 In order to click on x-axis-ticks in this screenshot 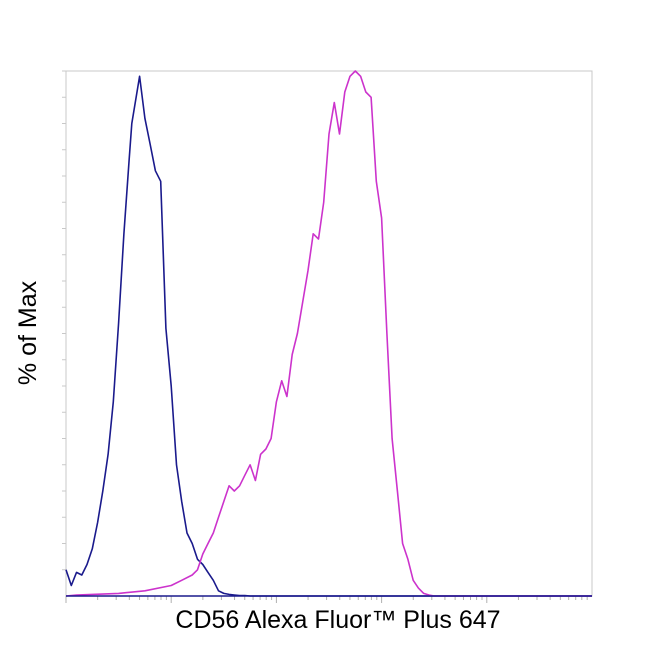, I will do `click(326, 599)`.